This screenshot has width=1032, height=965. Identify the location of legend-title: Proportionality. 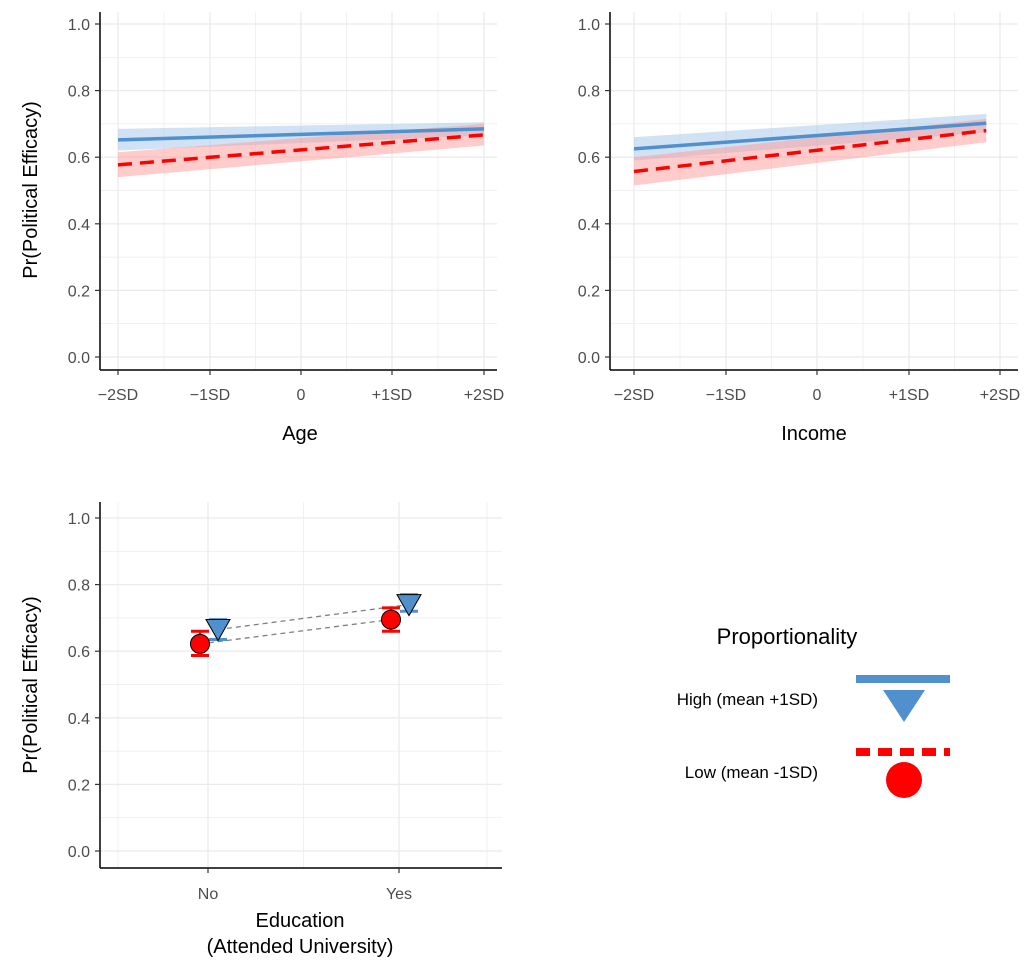
(787, 636).